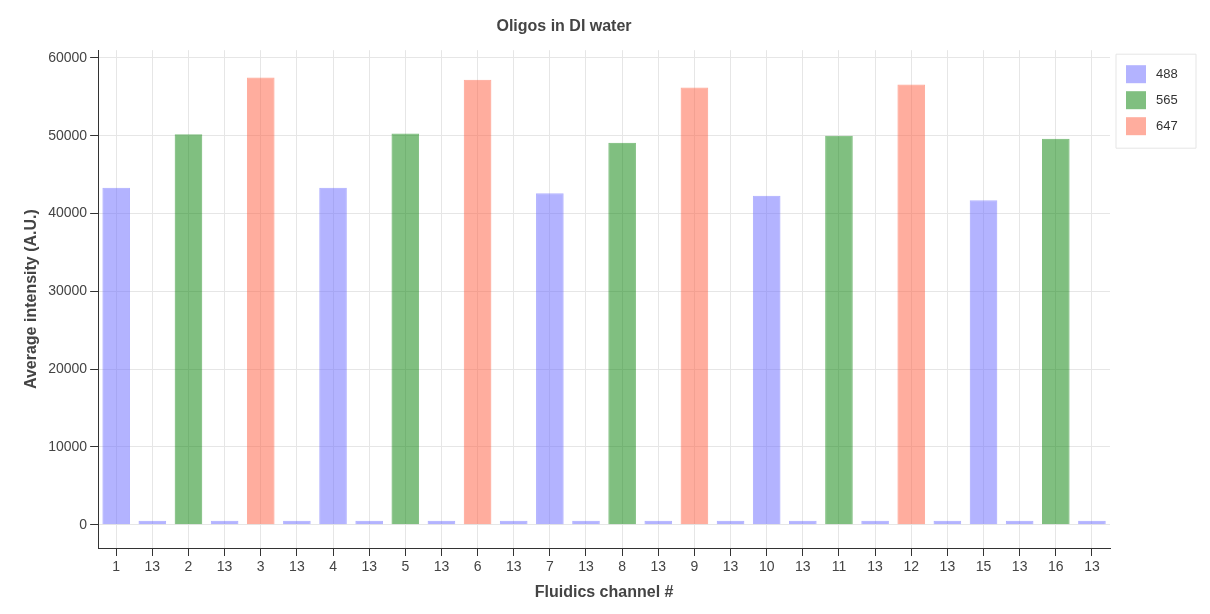  Describe the element at coordinates (1167, 99) in the screenshot. I see `legend-label: 565` at that location.